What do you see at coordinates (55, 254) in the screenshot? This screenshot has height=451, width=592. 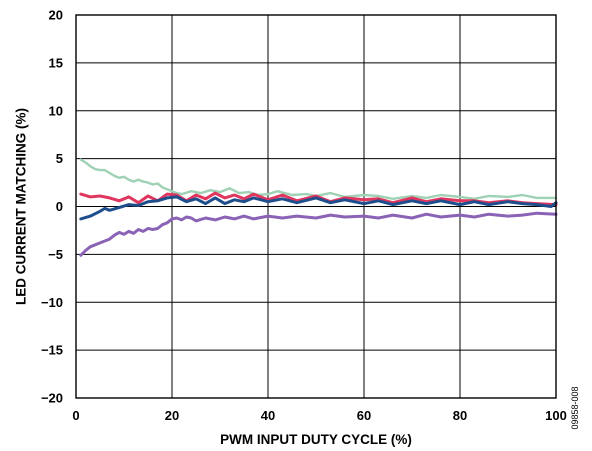 I see `y-tick-label: −5` at bounding box center [55, 254].